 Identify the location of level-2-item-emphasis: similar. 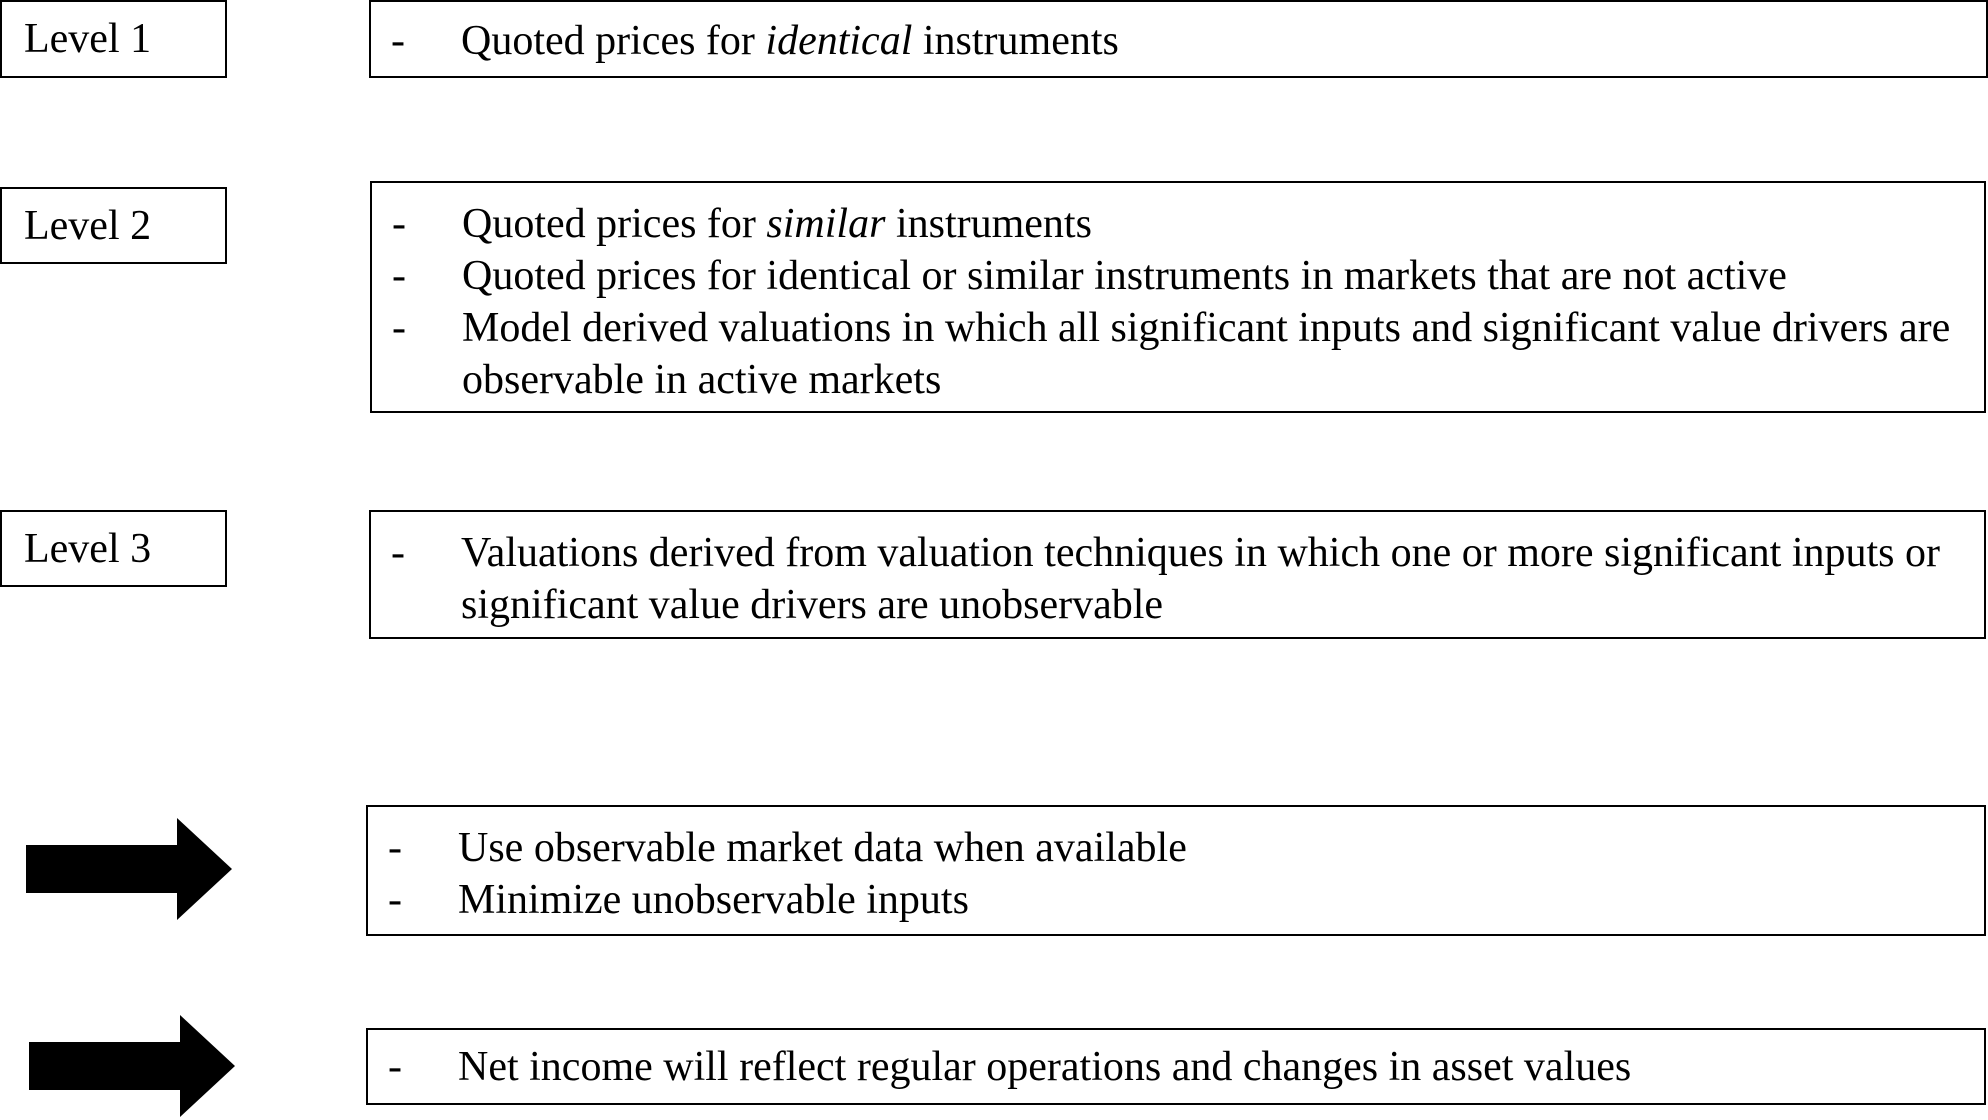
(826, 224).